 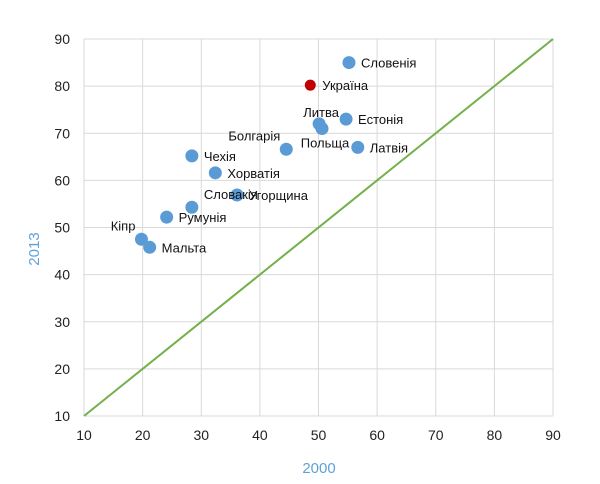 I want to click on x-tick-label: 20, so click(x=143, y=435).